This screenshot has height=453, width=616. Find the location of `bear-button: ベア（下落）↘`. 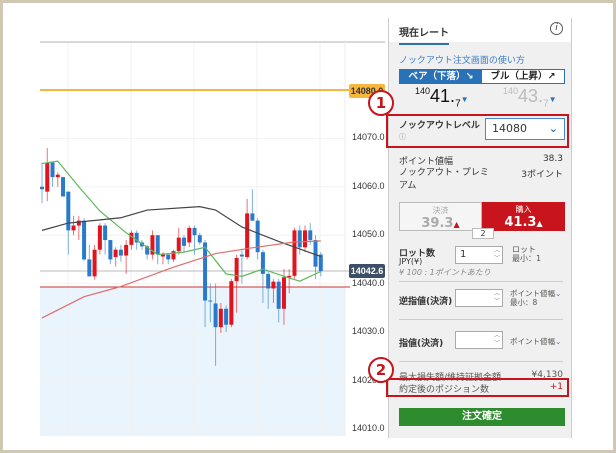

bear-button: ベア（下落）↘ is located at coordinates (441, 76).